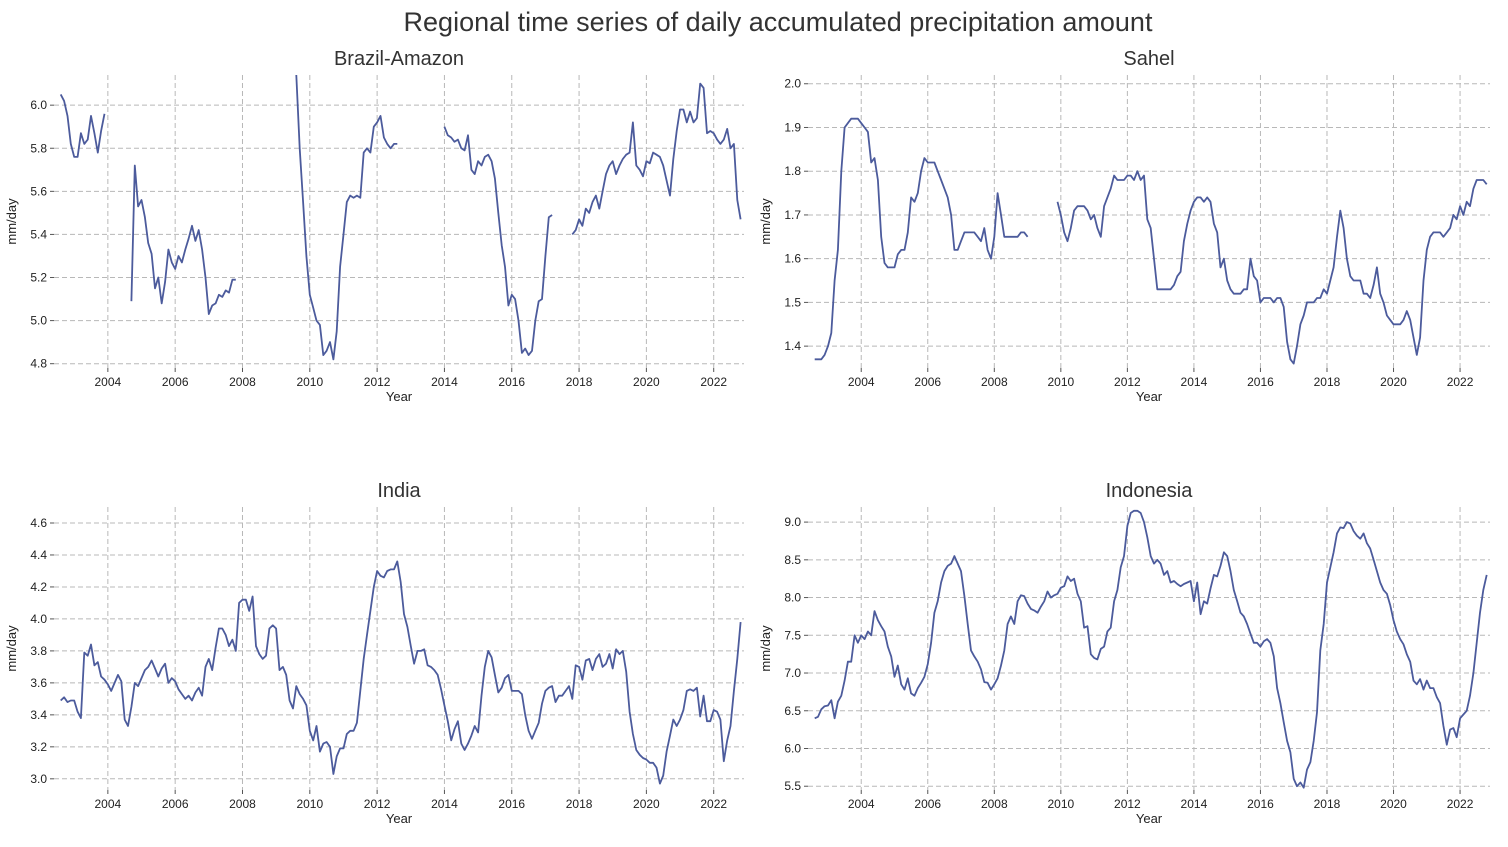  Describe the element at coordinates (38, 651) in the screenshot. I see `y-tick-label: 3.8` at that location.